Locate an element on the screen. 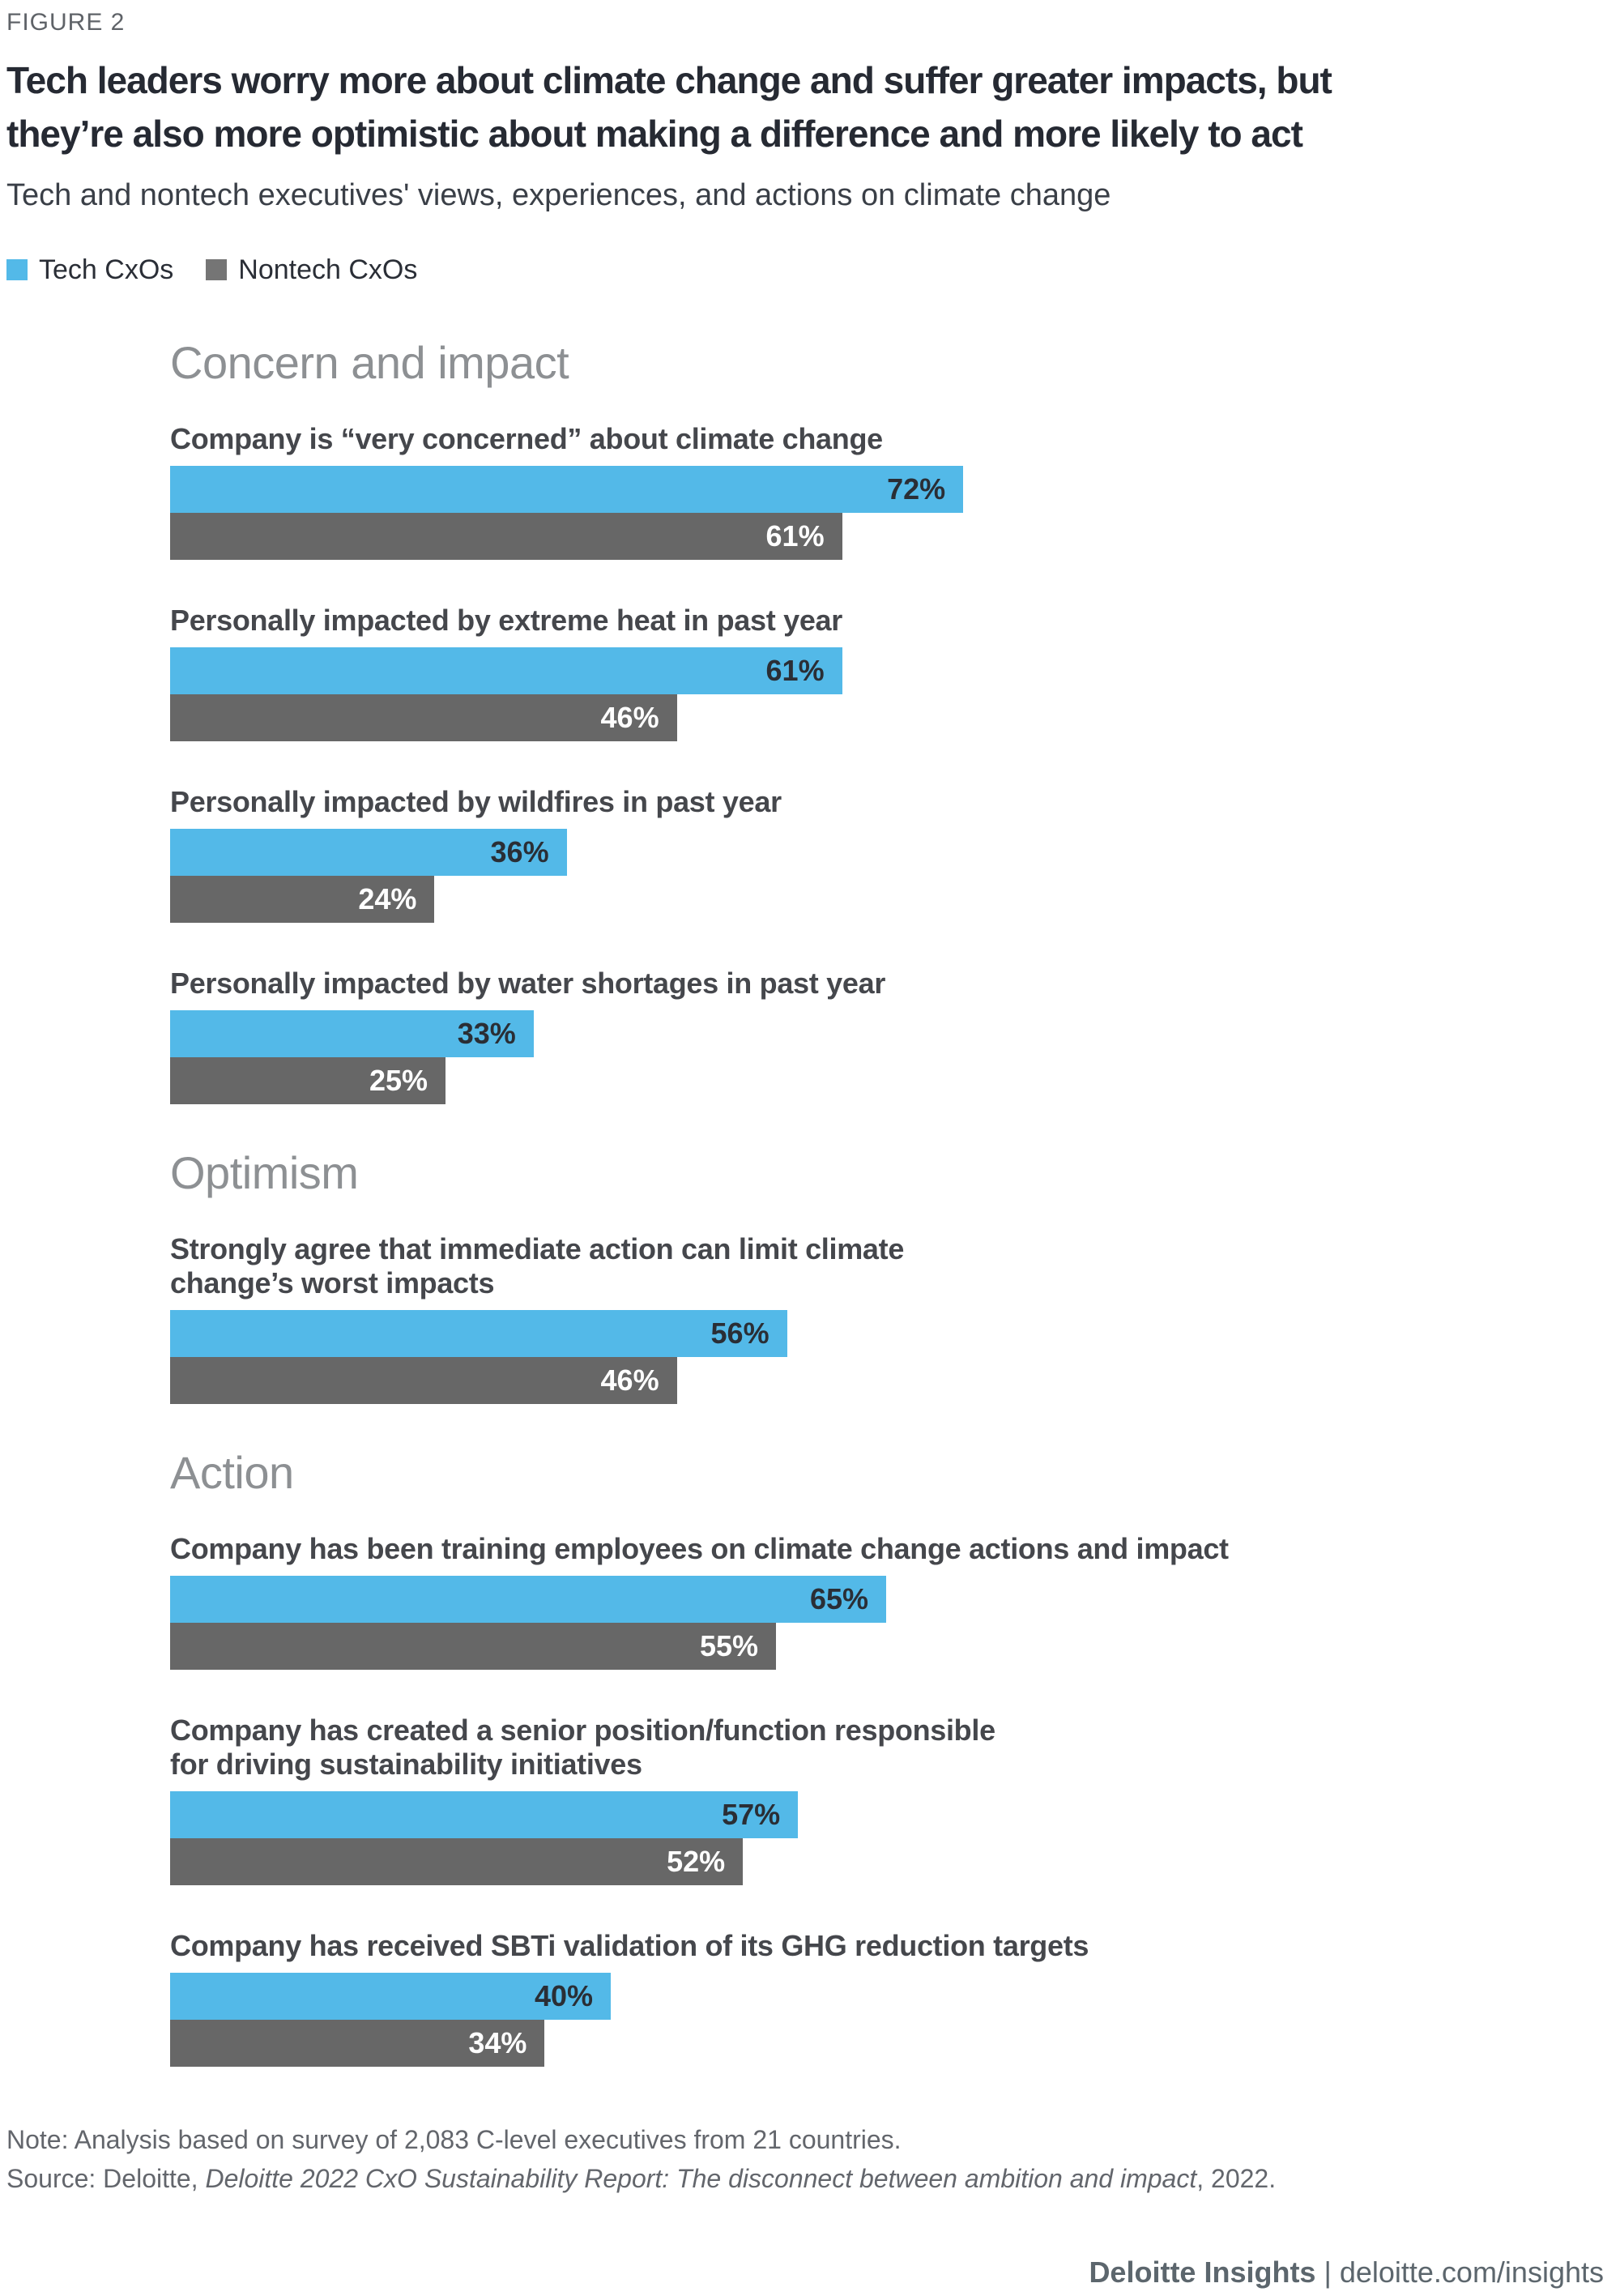 The width and height of the screenshot is (1620, 2296). tech-bar-value-label: 36% is located at coordinates (519, 851).